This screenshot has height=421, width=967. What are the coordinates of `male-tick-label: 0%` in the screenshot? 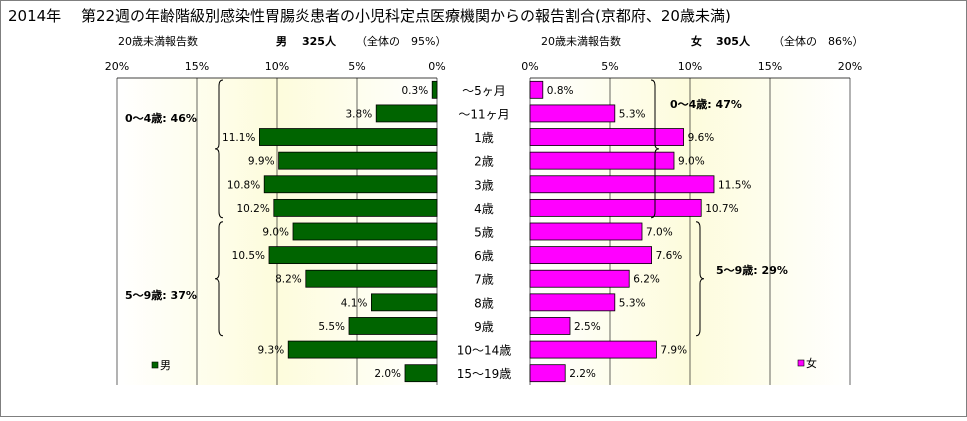 It's located at (436, 66).